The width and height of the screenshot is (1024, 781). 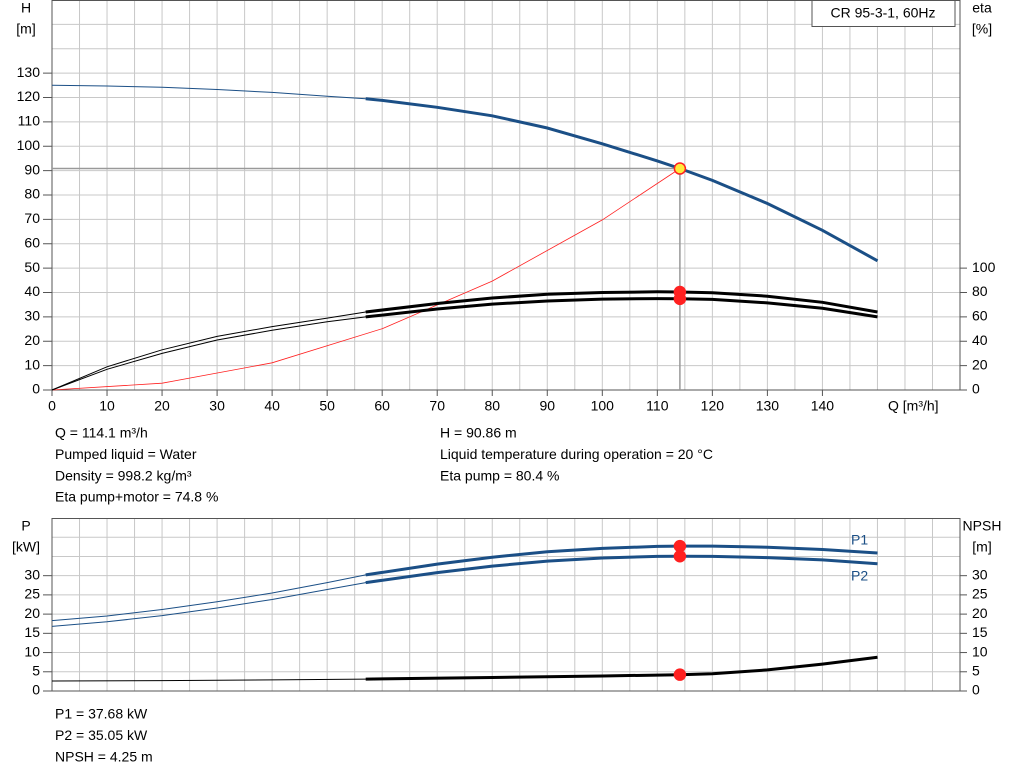 What do you see at coordinates (25, 526) in the screenshot?
I see `y-axis-label: P` at bounding box center [25, 526].